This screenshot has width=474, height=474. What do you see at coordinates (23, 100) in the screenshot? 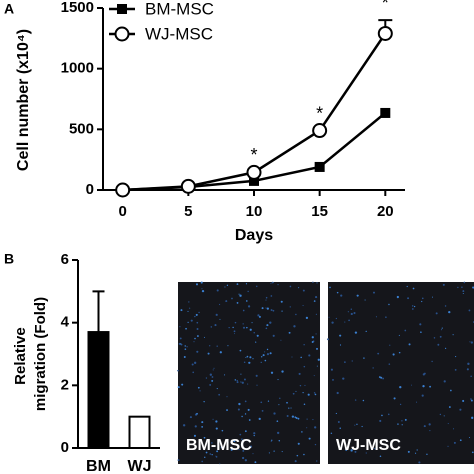
I see `y-axis-label: Cell number (x10⁴)` at bounding box center [23, 100].